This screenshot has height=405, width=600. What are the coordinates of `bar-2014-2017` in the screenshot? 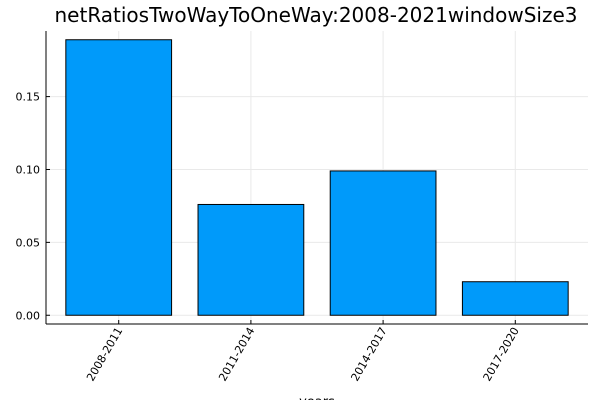 It's located at (383, 243).